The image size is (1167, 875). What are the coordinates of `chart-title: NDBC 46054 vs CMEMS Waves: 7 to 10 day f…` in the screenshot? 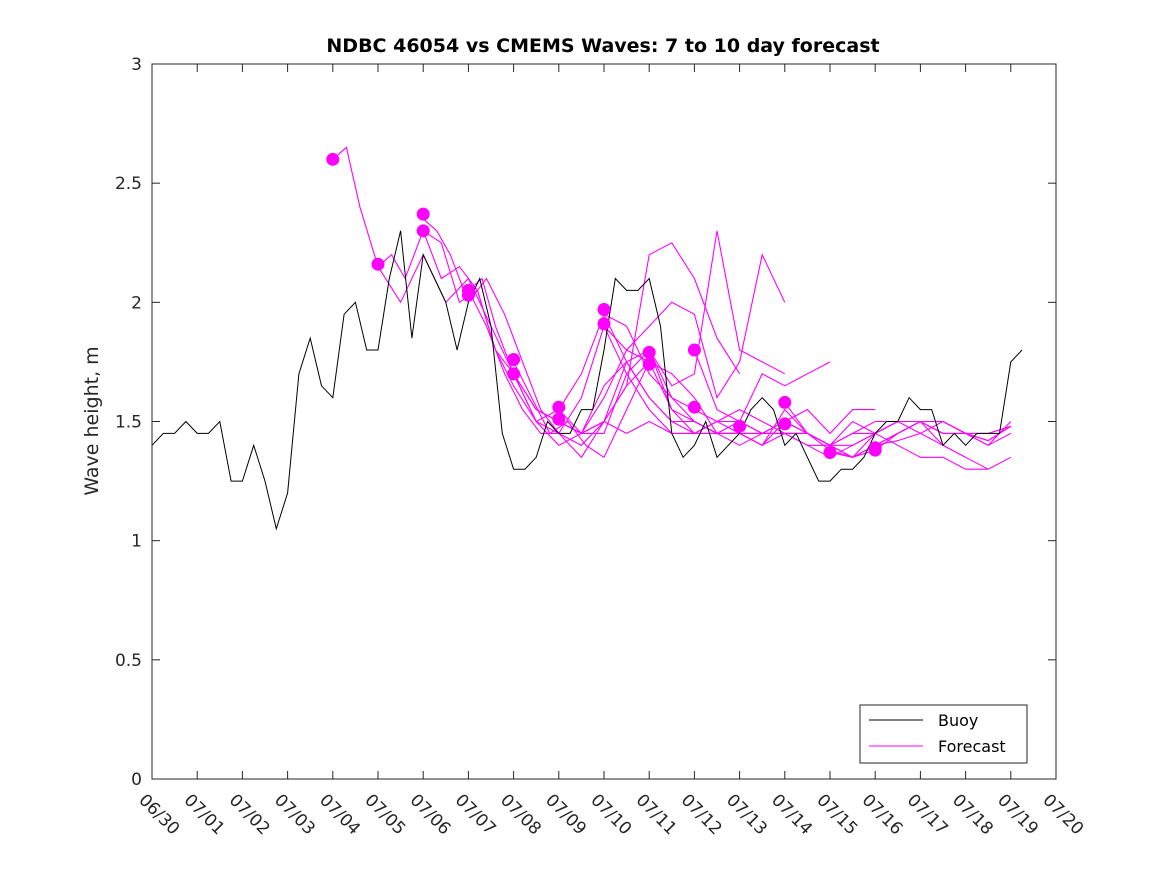 It's located at (602, 46).